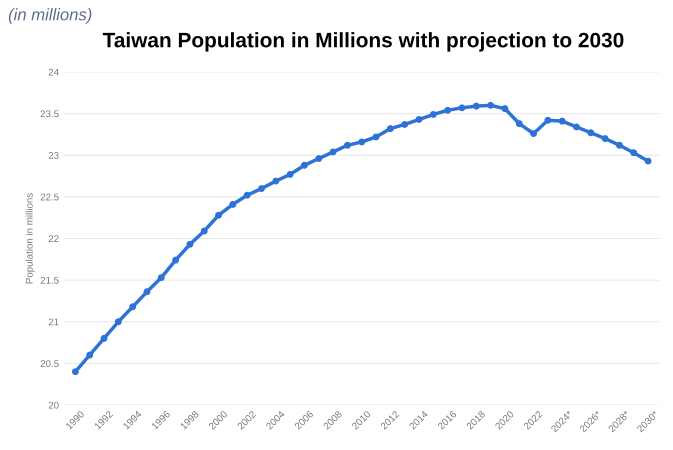 The height and width of the screenshot is (450, 673). I want to click on y-axis-title: Population in millions, so click(30, 238).